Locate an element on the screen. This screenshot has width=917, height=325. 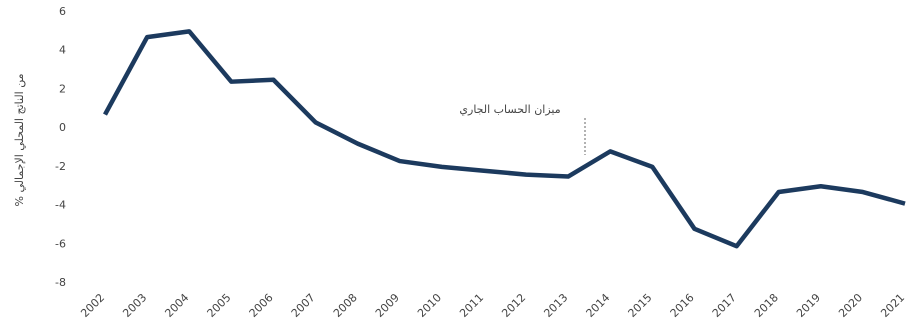
x-tick-label: 2013 is located at coordinates (555, 305).